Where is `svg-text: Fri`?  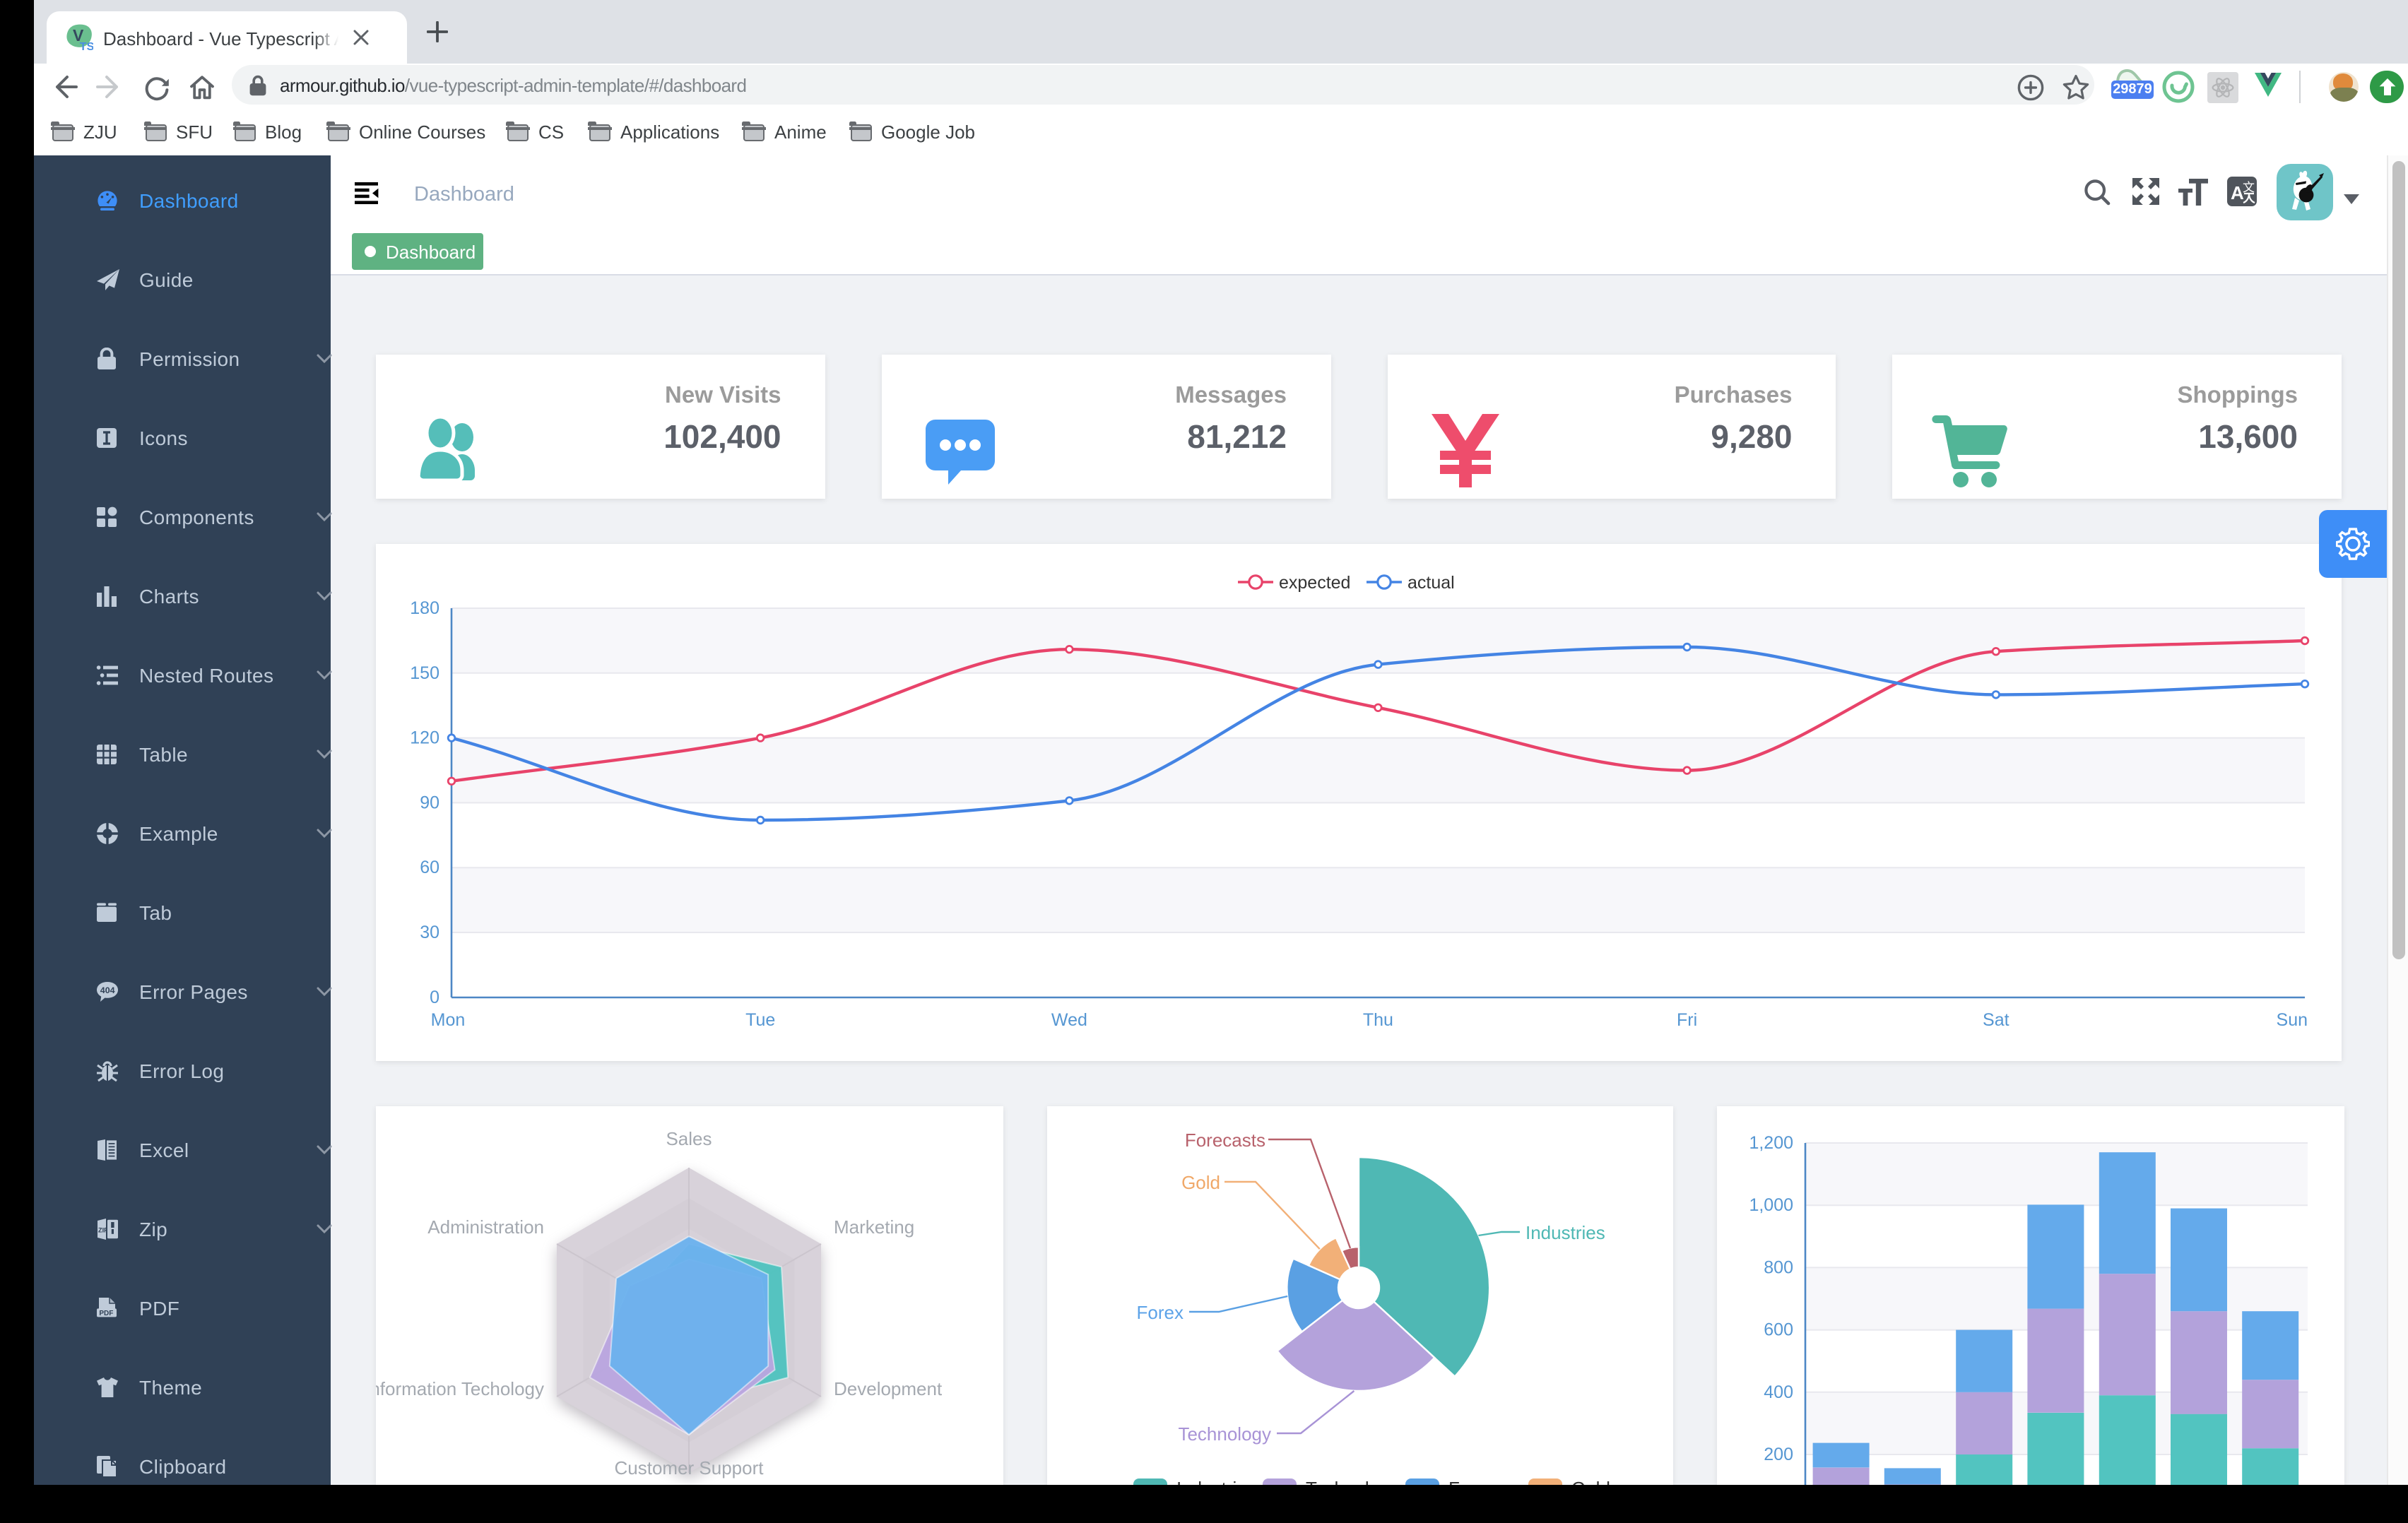
svg-text: Fri is located at coordinates (1687, 1020).